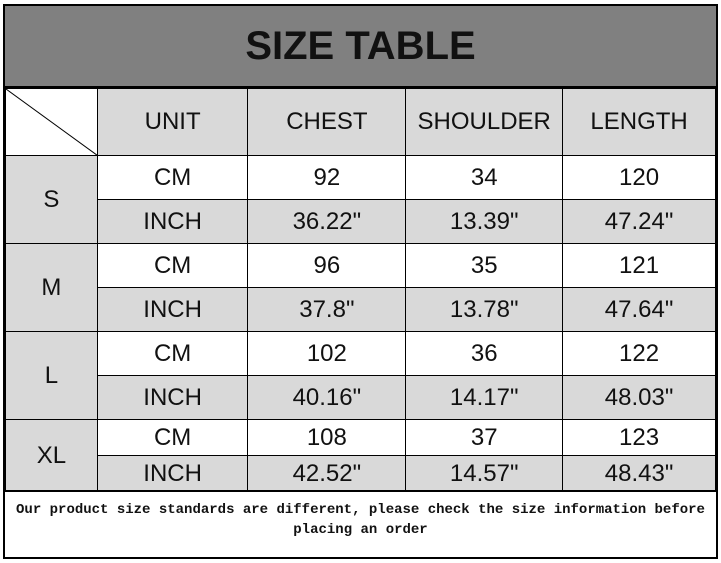 This screenshot has height=563, width=721. I want to click on value-cell: 47.24", so click(639, 221).